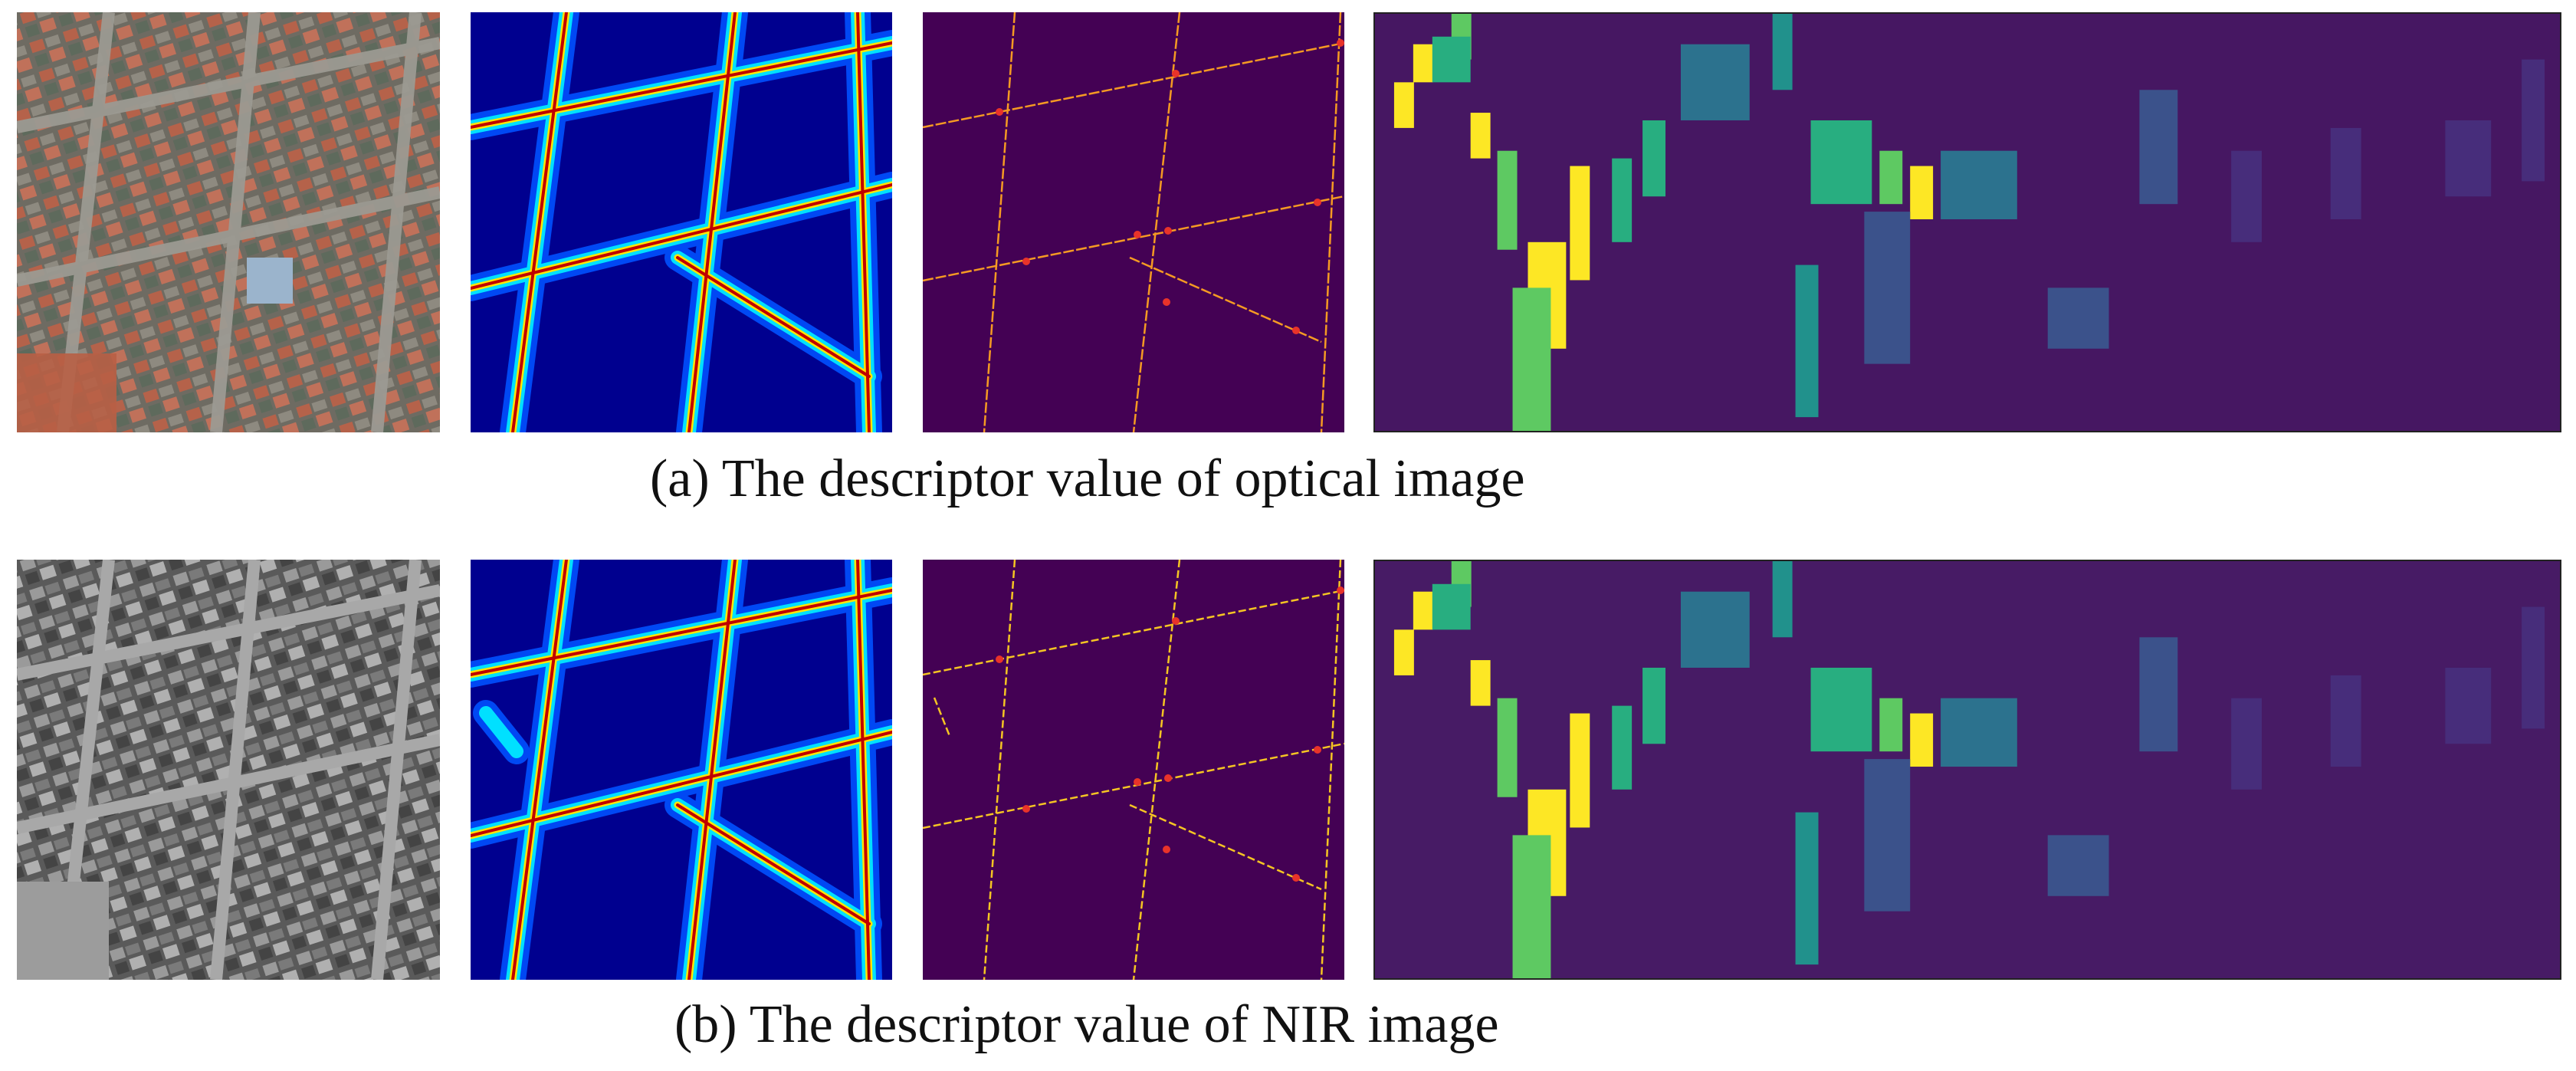 The image size is (2576, 1071). Describe the element at coordinates (1086, 1024) in the screenshot. I see `caption-nir: (b) The descriptor value of NIR image` at that location.